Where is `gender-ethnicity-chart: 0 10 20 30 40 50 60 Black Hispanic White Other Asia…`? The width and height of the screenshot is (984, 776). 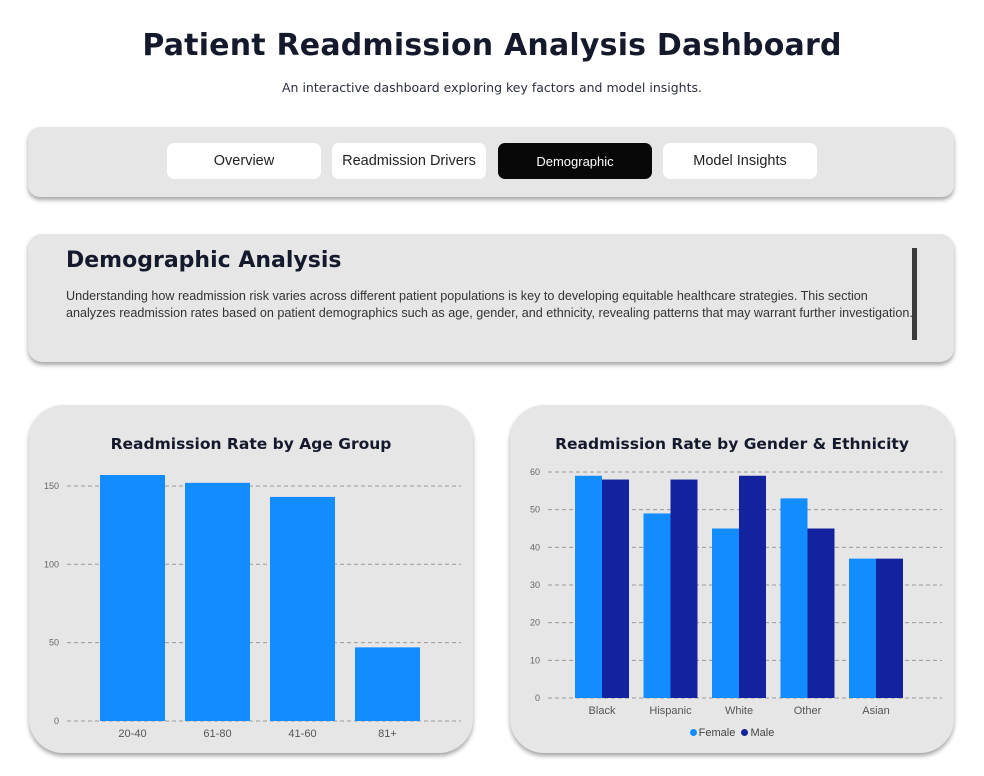 gender-ethnicity-chart: 0 10 20 30 40 50 60 Black Hispanic White Other Asia… is located at coordinates (736, 592).